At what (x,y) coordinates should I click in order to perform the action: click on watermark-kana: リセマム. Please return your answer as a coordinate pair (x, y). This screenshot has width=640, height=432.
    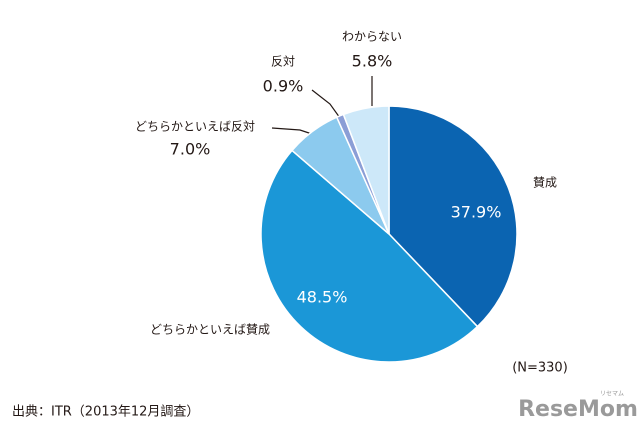
    Looking at the image, I should click on (612, 394).